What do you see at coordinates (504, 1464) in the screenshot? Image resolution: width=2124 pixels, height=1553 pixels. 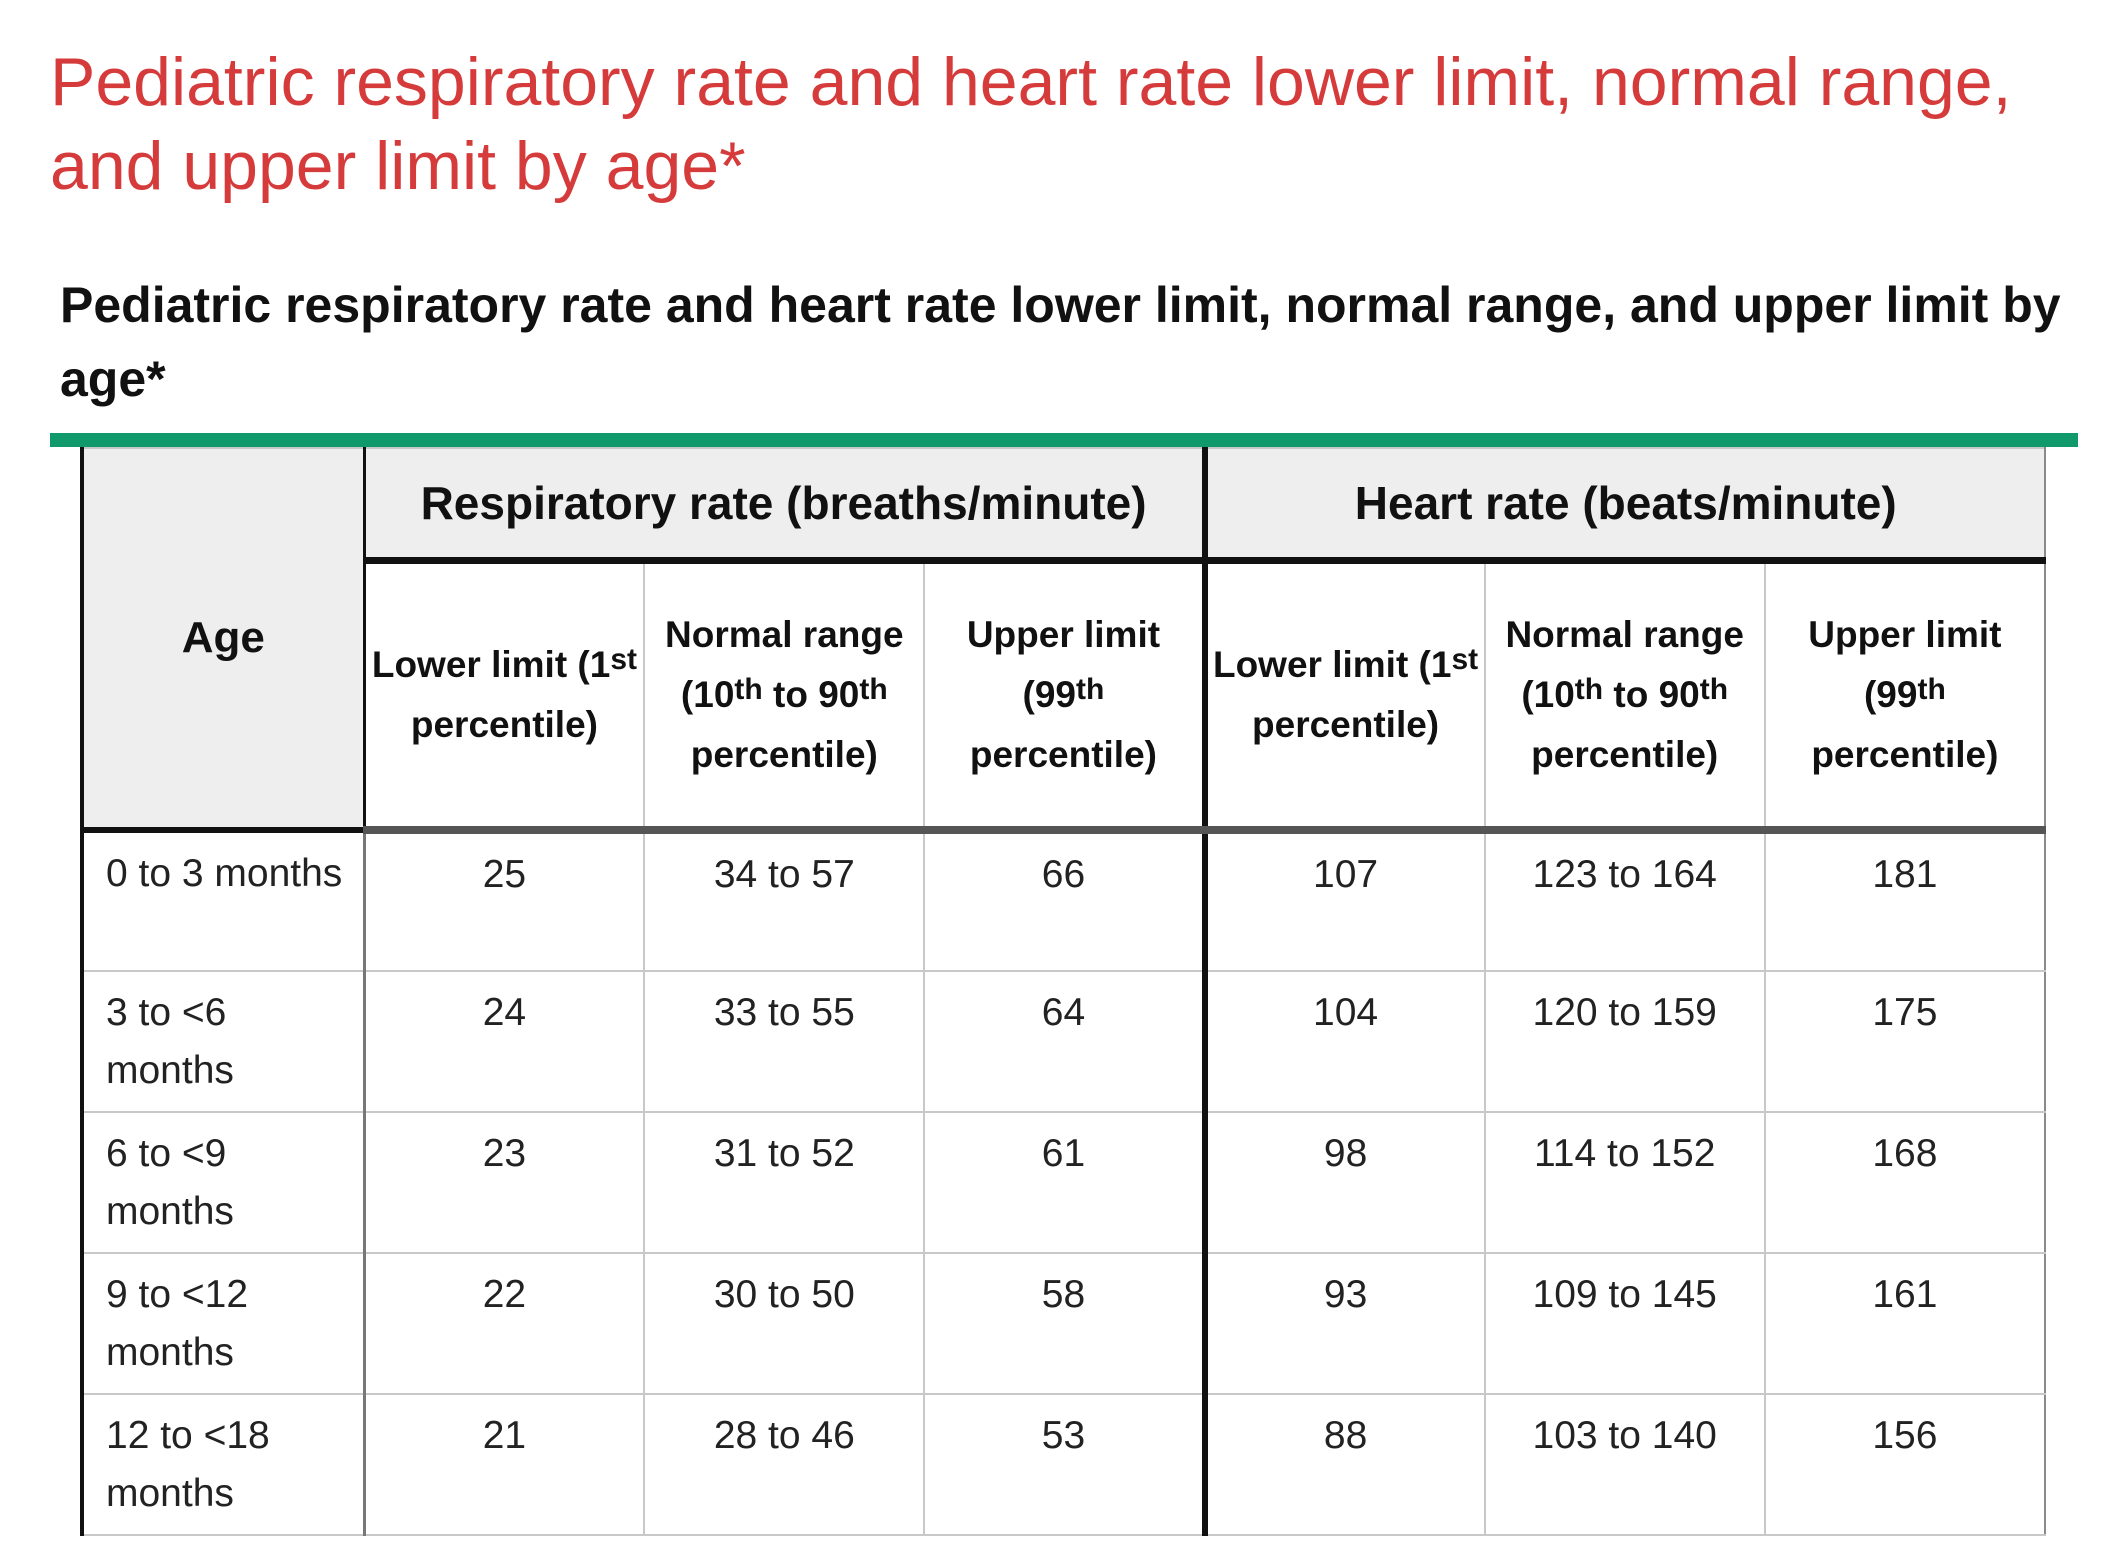 I see `rr-lower-cell: 21` at bounding box center [504, 1464].